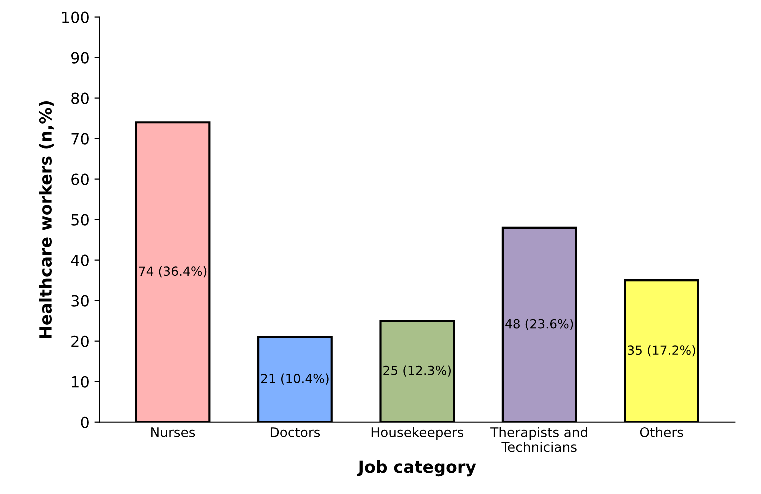 The image size is (761, 494). Describe the element at coordinates (85, 422) in the screenshot. I see `y-tick-label: 0` at that location.